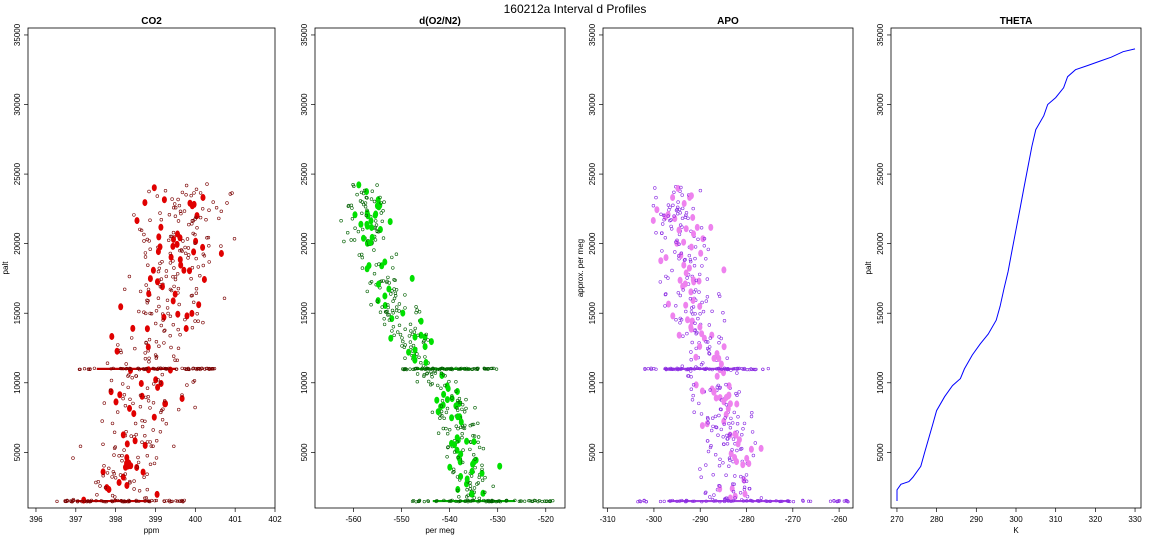 This screenshot has height=550, width=1150. I want to click on scatter-points, so click(707, 343).